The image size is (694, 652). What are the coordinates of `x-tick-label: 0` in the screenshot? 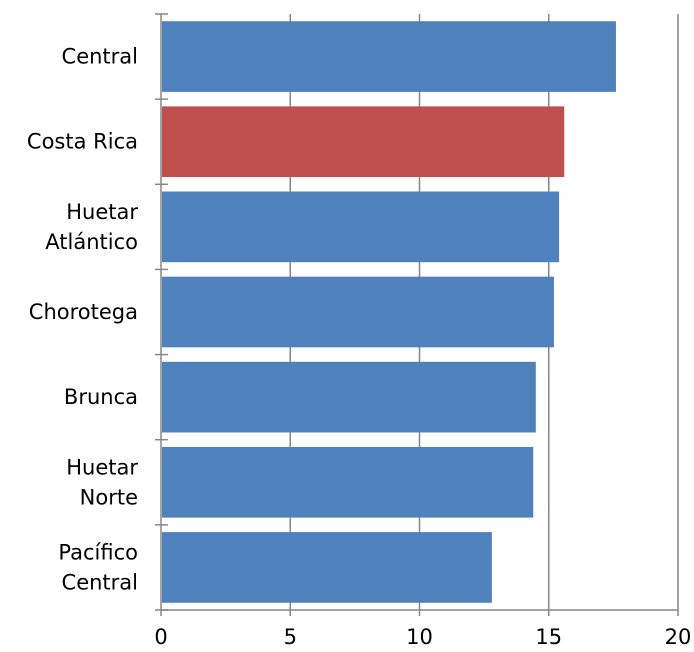 It's located at (160, 637).